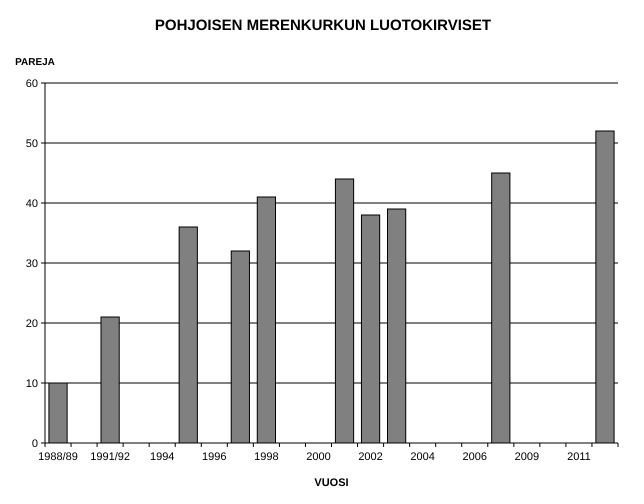  What do you see at coordinates (32, 264) in the screenshot?
I see `y-tick-label: 30` at bounding box center [32, 264].